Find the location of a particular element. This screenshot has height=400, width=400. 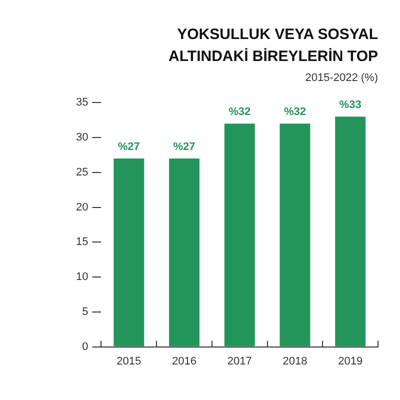

y-tick-label: 25 is located at coordinates (82, 172).